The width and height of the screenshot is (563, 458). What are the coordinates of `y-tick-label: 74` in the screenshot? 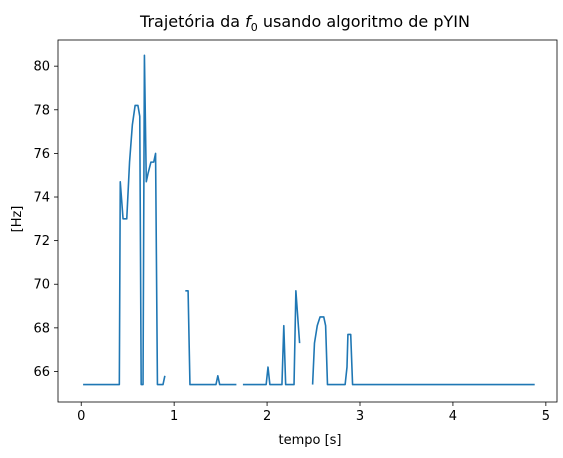 It's located at (41, 198).